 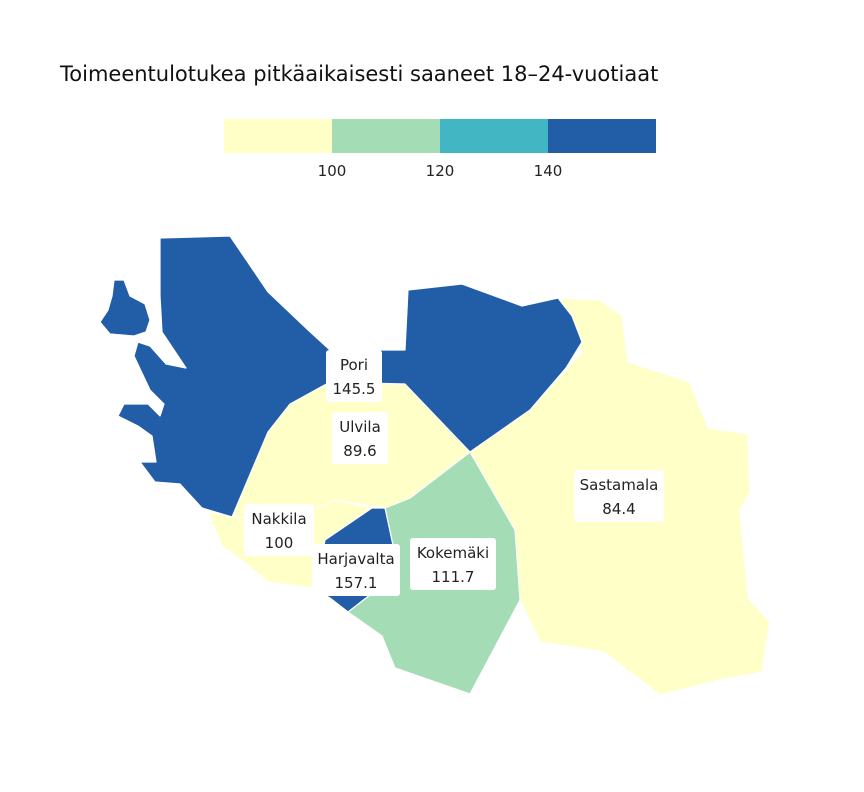 I want to click on legend: 100 120 140, so click(x=440, y=149).